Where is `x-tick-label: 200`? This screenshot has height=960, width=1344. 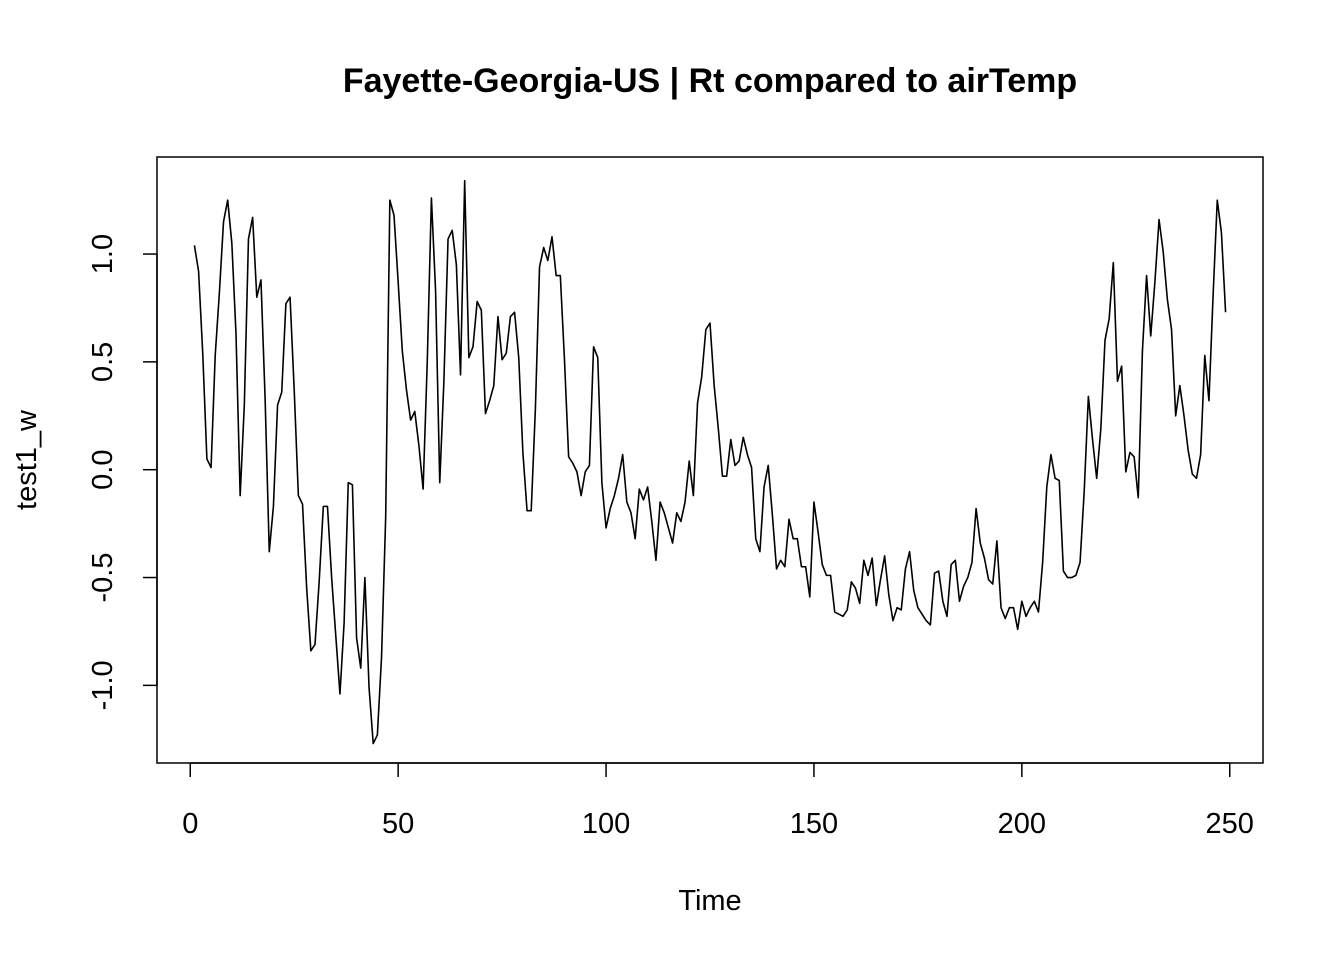
x-tick-label: 200 is located at coordinates (1022, 824).